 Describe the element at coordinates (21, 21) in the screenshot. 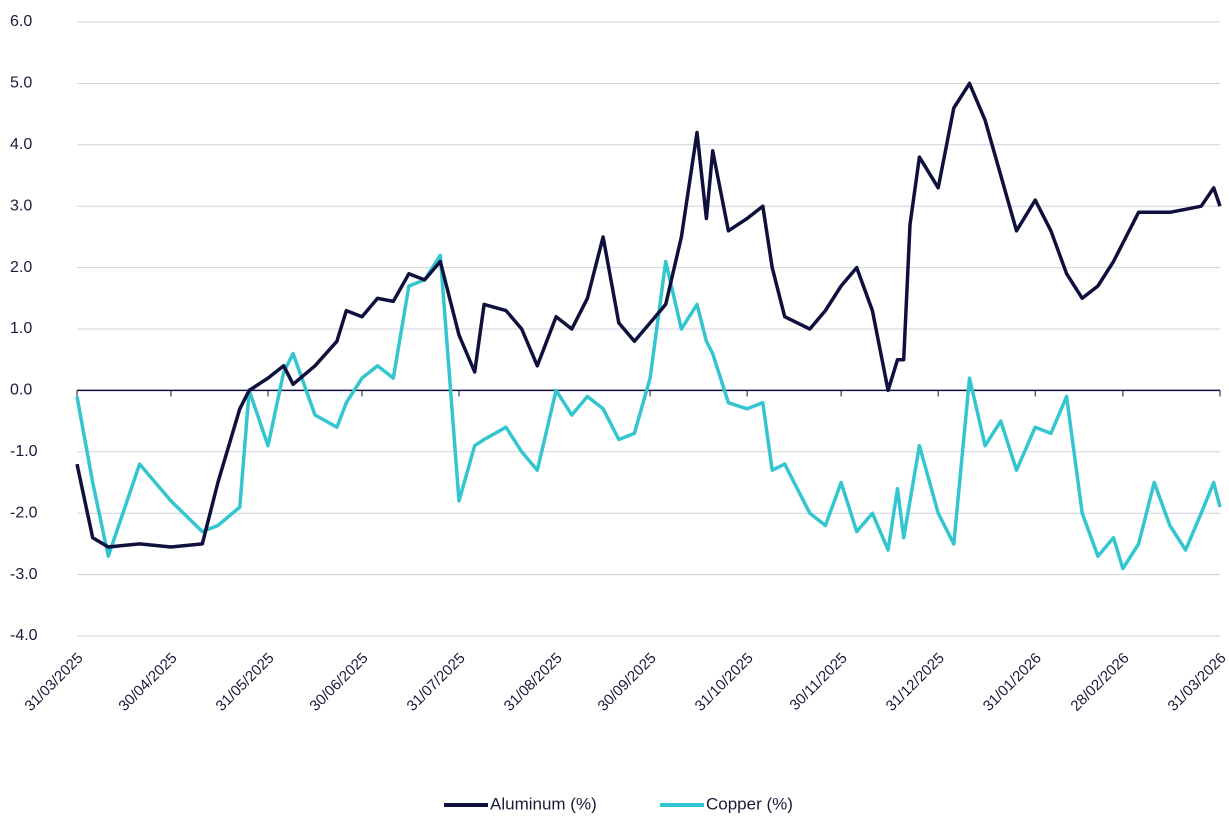

I see `y-tick-label: 6.0` at that location.